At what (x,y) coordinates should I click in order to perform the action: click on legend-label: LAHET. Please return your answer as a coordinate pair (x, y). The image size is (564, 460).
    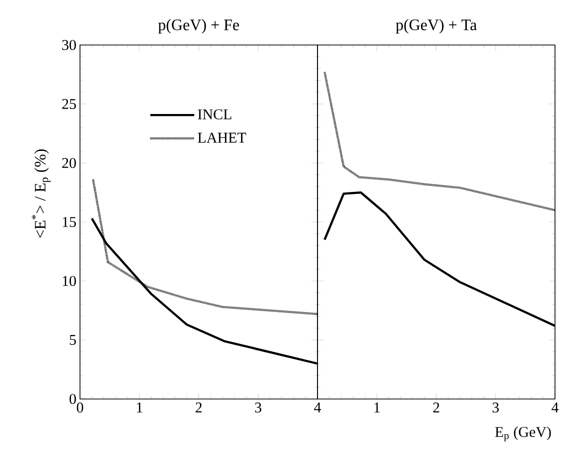
    Looking at the image, I should click on (222, 137).